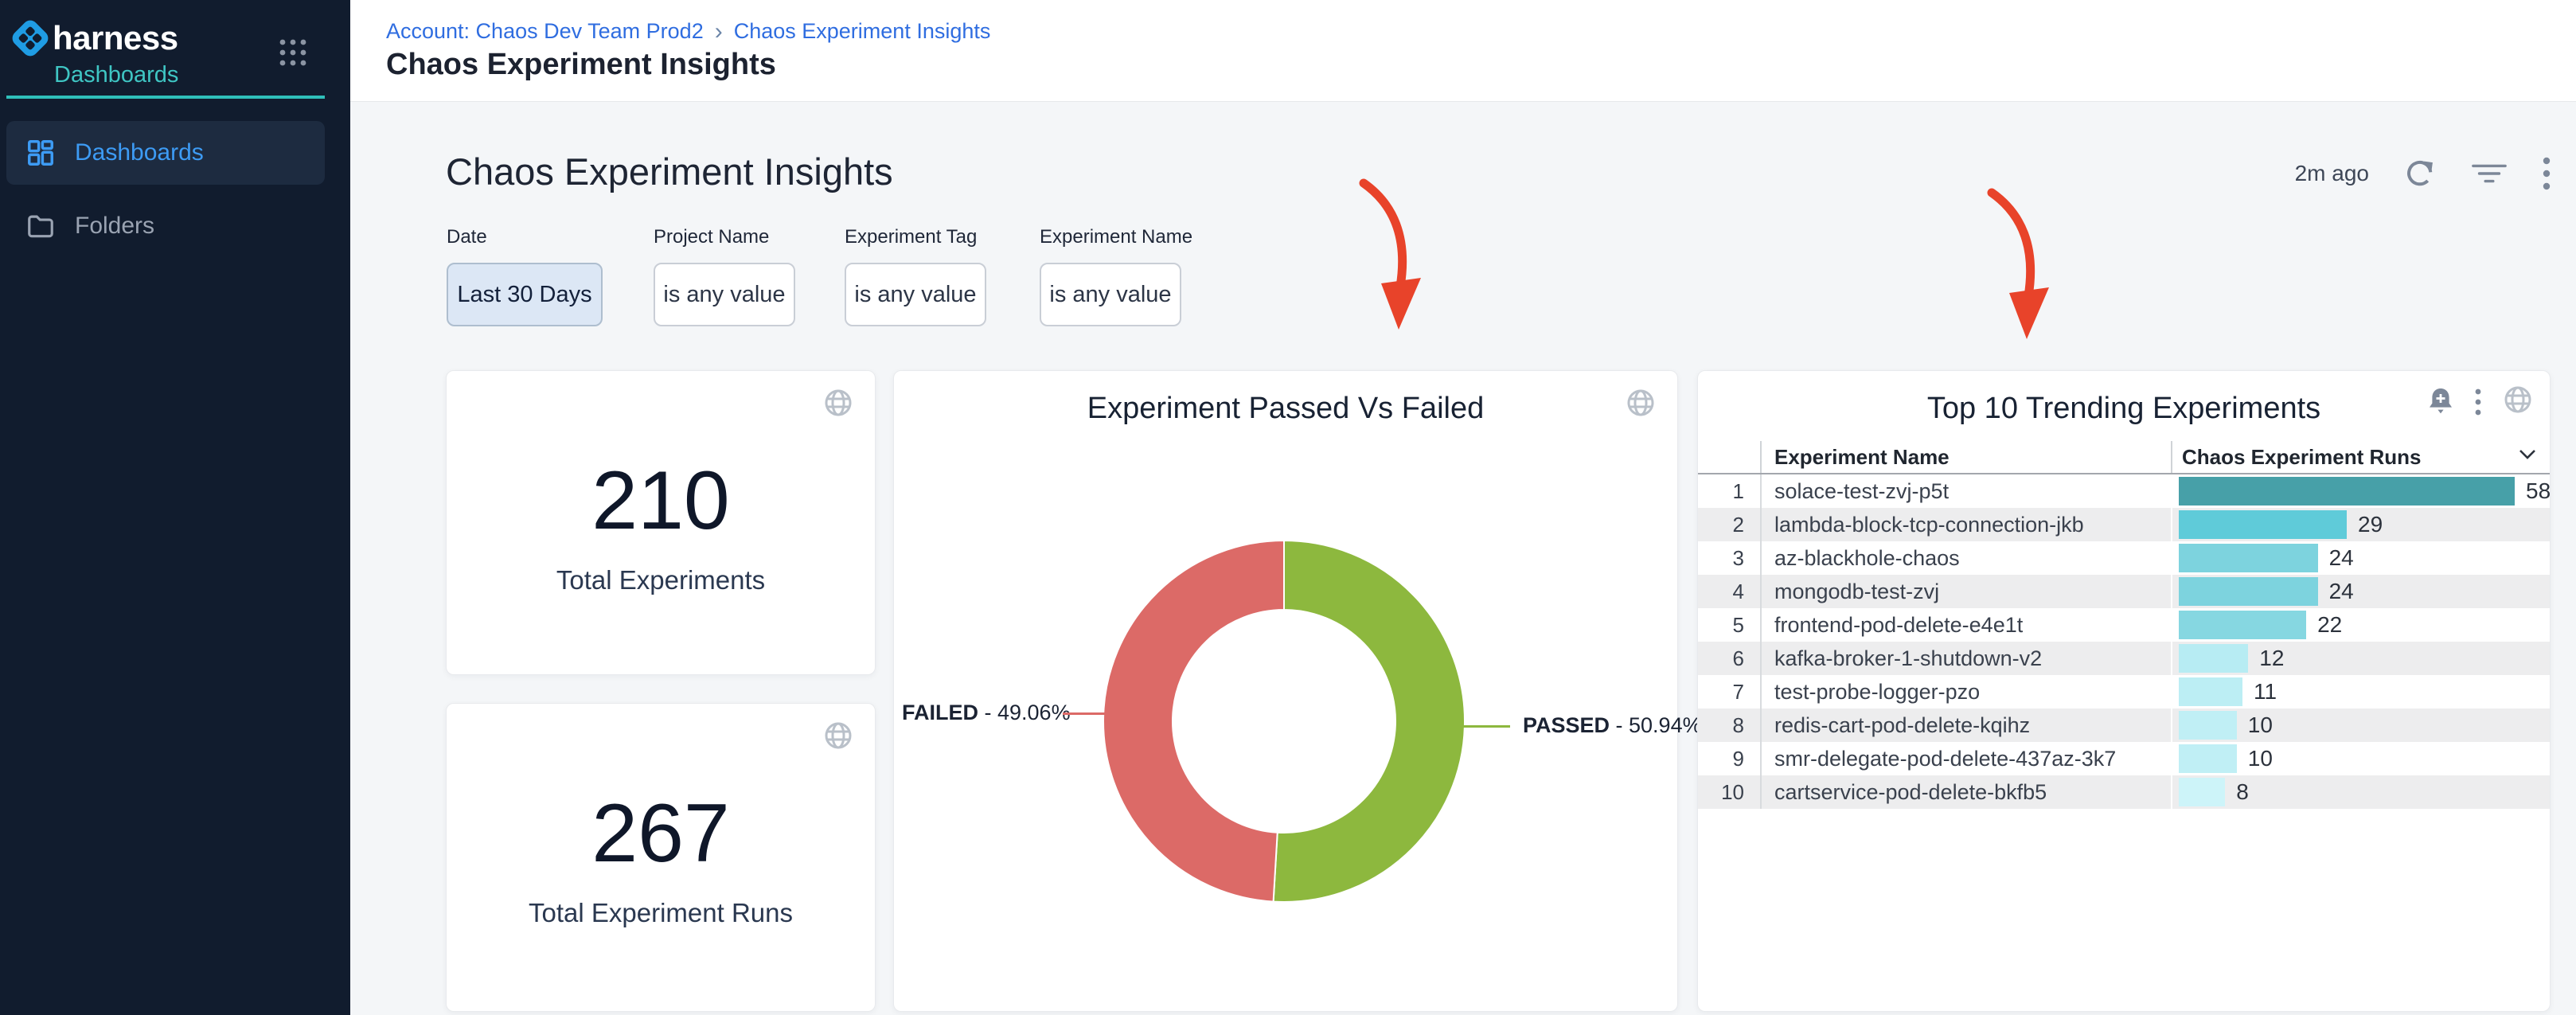 This screenshot has width=2576, height=1015. Describe the element at coordinates (1965, 758) in the screenshot. I see `experiment-name: smr-delegate-pod-delete-437az-3k7` at that location.